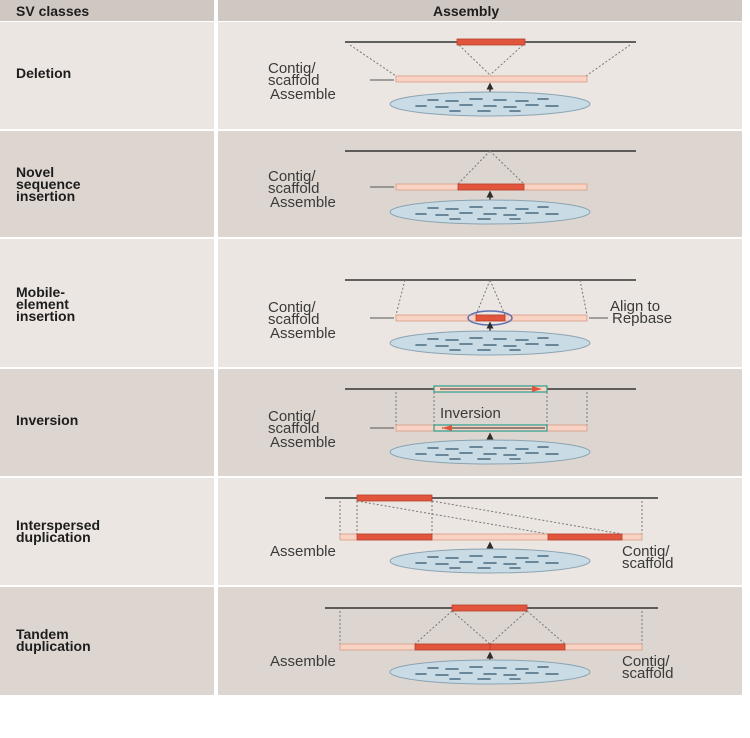 The image size is (750, 738). I want to click on row-bg-inversion: Inversion, so click(107, 422).